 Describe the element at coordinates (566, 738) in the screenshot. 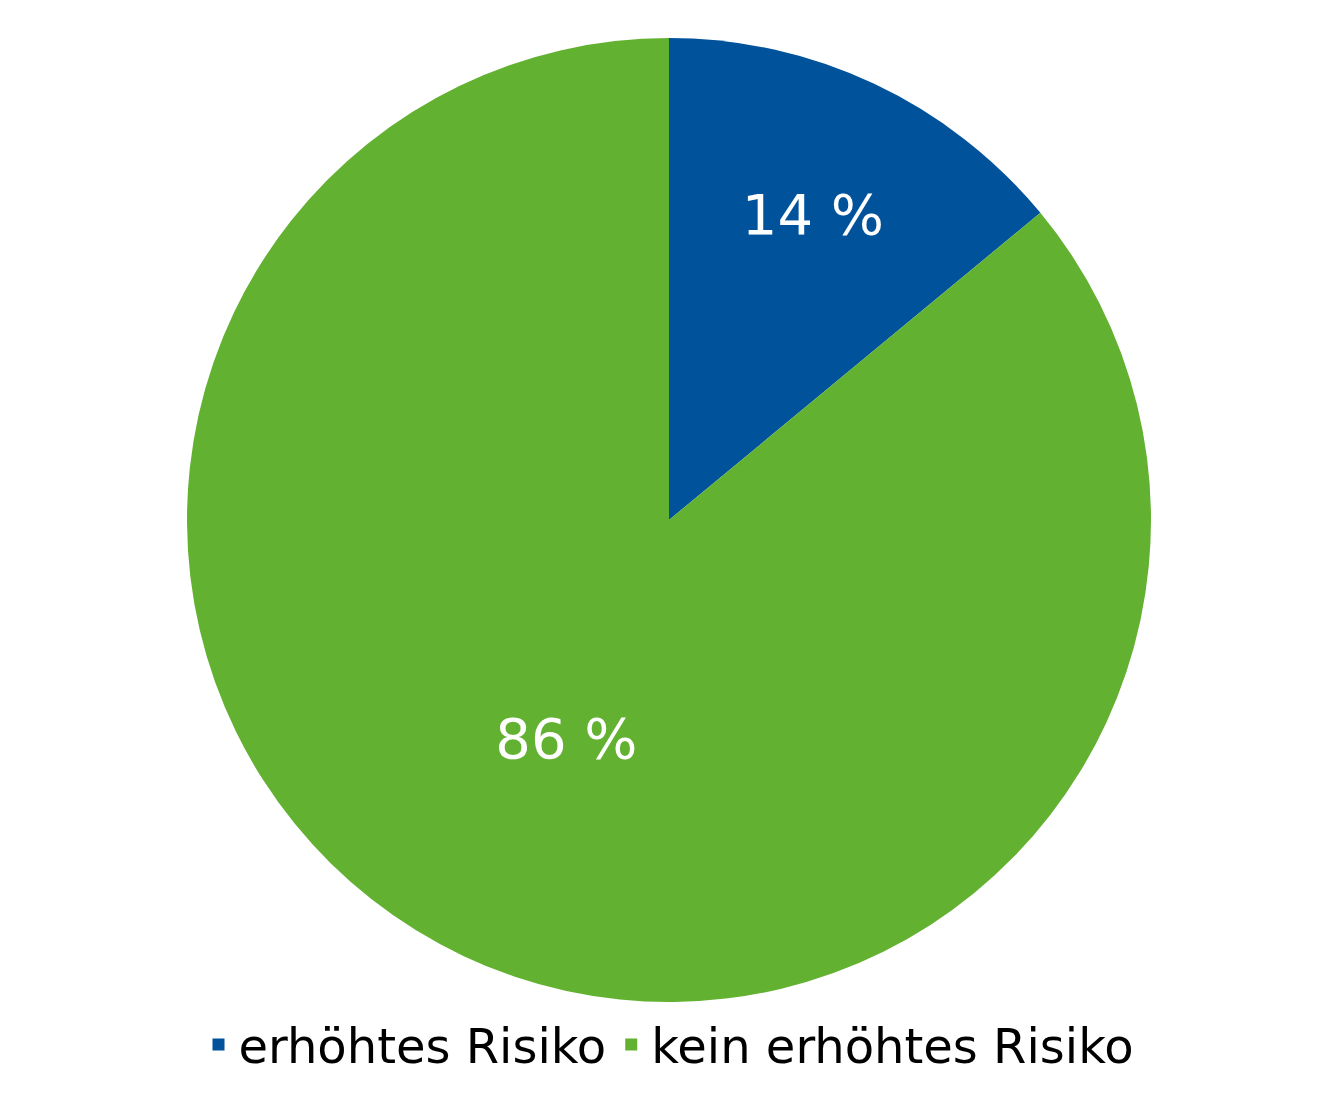

I see `data-label: 86 %` at that location.